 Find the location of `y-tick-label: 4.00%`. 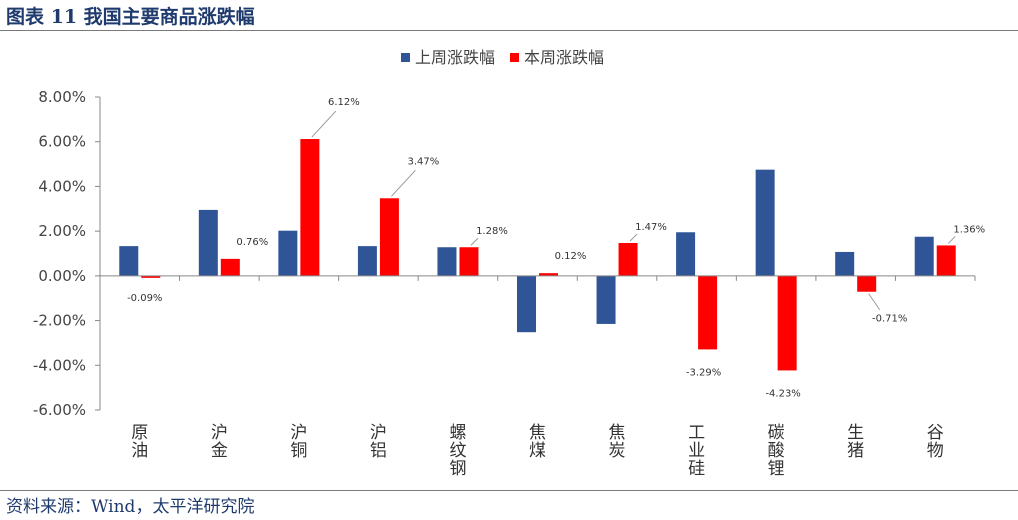

y-tick-label: 4.00% is located at coordinates (62, 186).